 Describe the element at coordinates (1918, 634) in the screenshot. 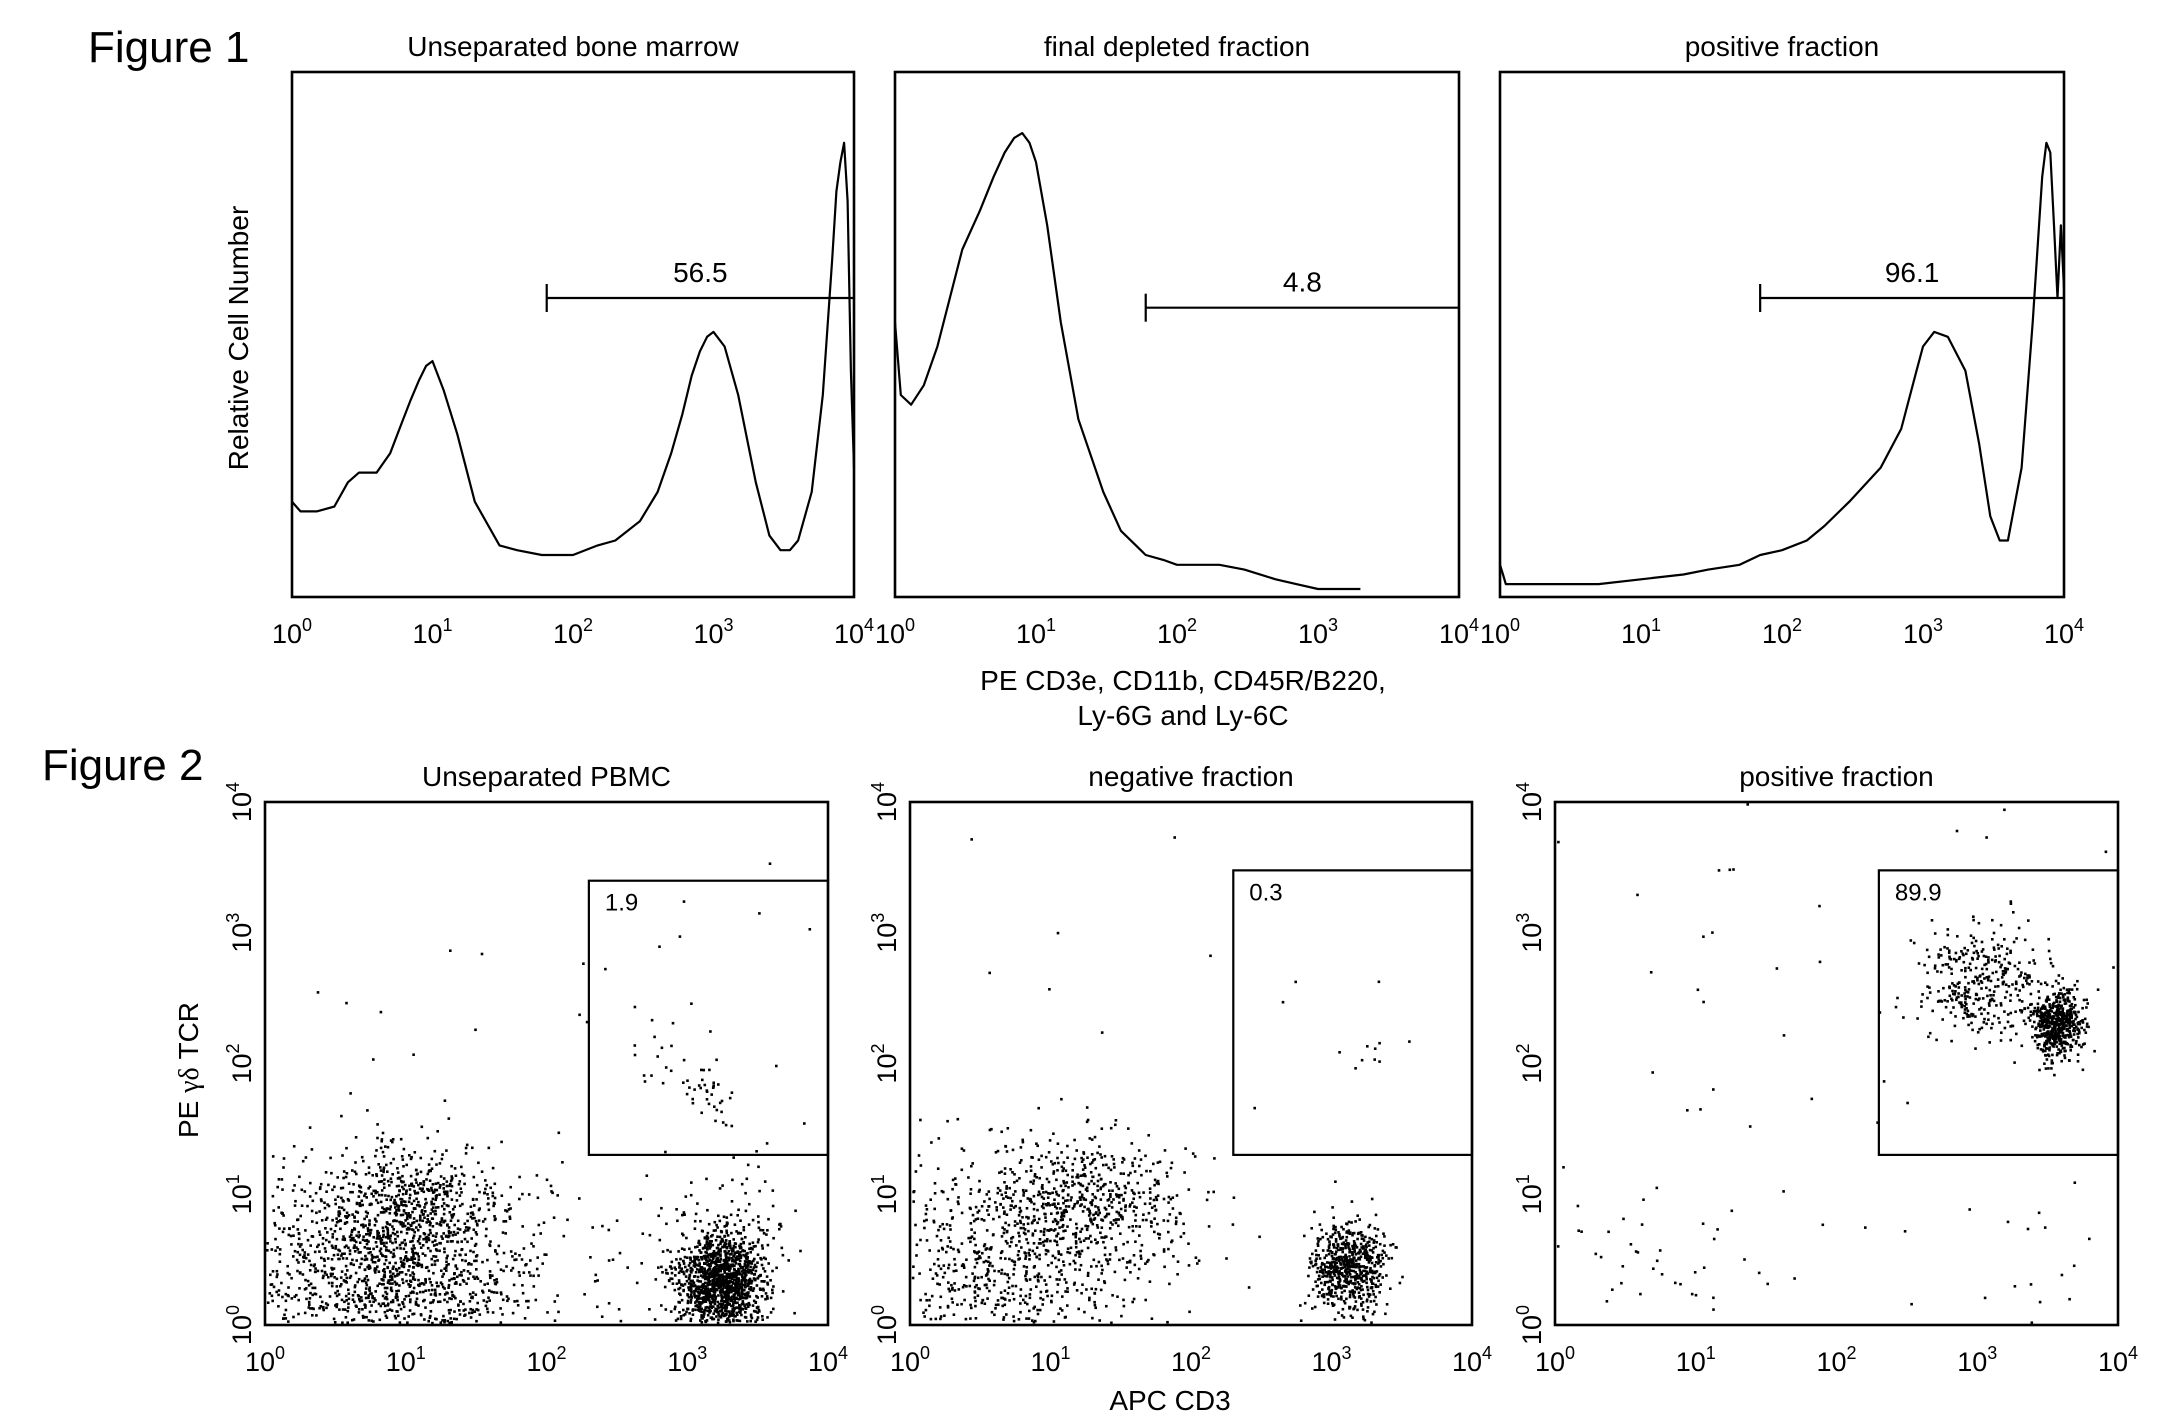

I see `x-tick-base: 10` at that location.